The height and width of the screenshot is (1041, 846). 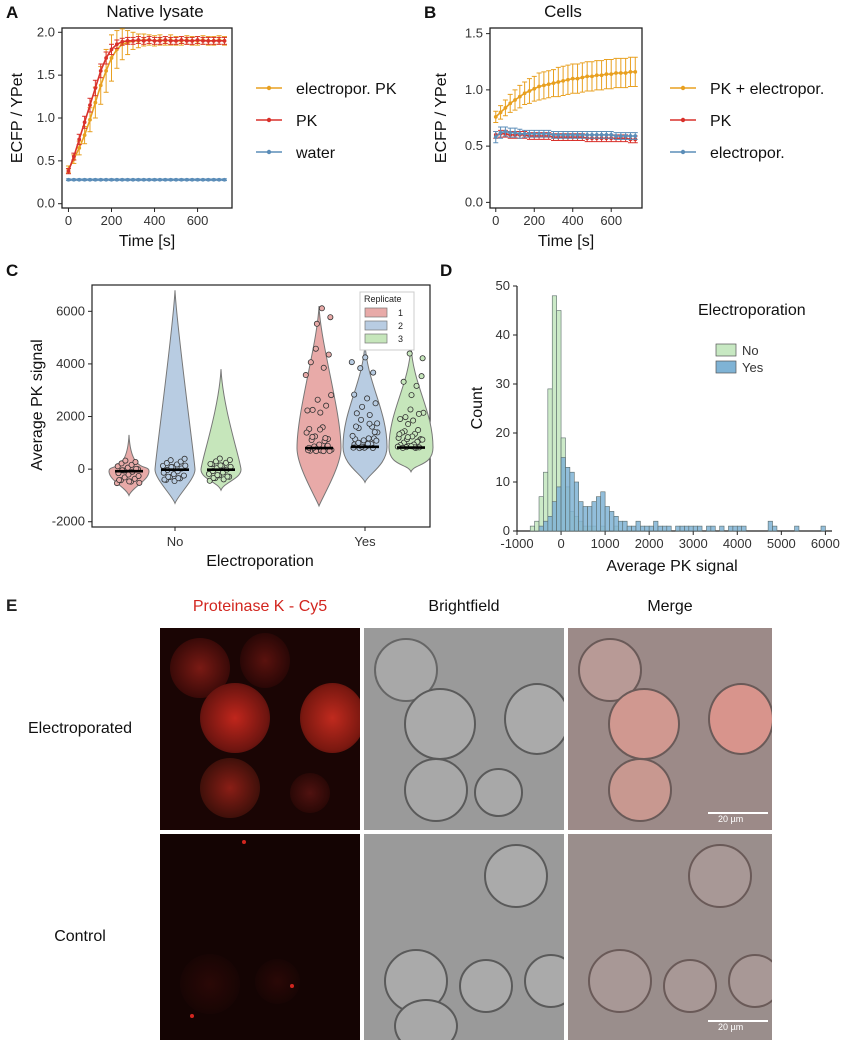 I want to click on cell-fluorescent, so click(x=310, y=793).